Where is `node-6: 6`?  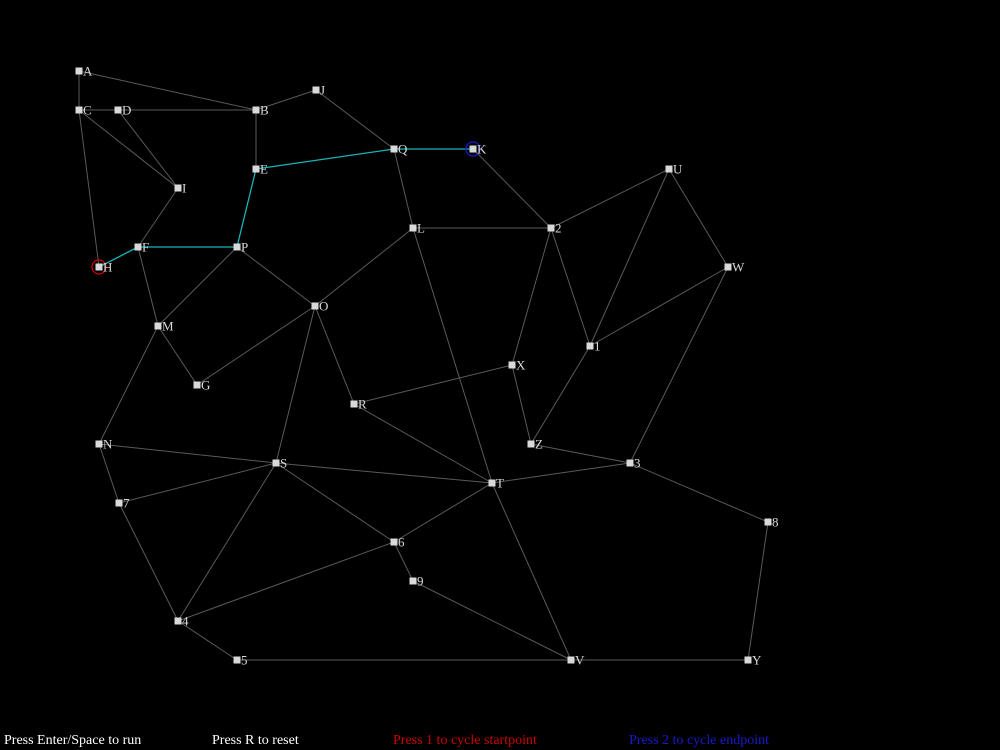 node-6: 6 is located at coordinates (398, 542).